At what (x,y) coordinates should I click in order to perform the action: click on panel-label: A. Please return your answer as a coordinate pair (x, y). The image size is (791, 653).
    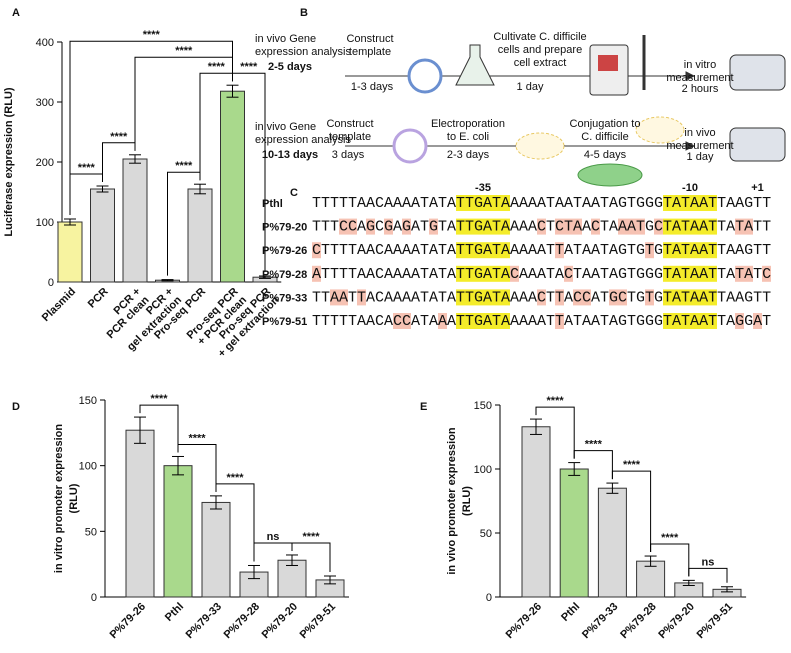
    Looking at the image, I should click on (16, 13).